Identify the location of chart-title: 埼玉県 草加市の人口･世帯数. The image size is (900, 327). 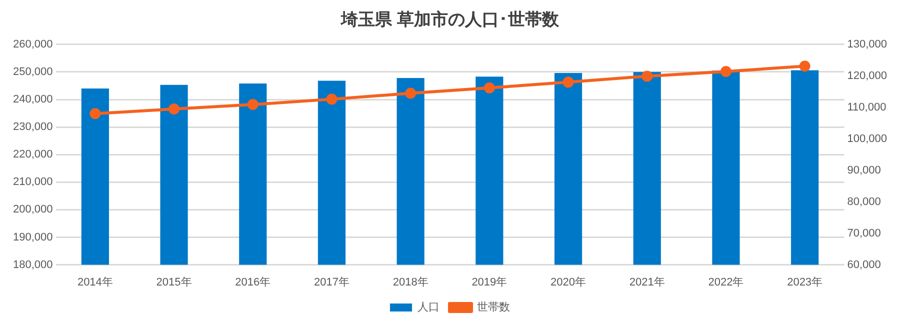
(450, 19).